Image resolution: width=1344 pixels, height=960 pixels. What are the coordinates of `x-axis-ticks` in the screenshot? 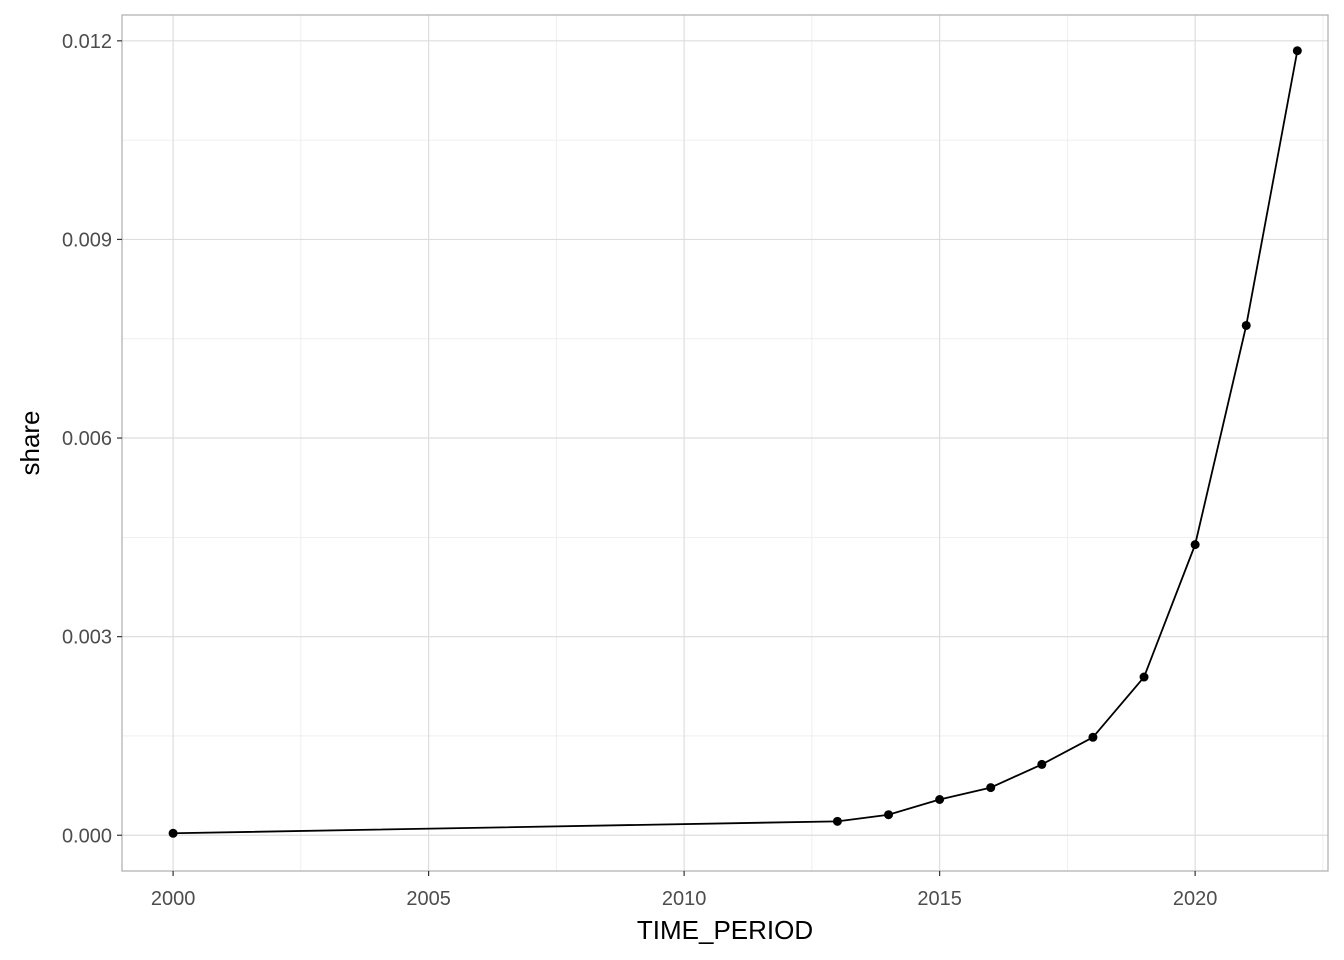 It's located at (684, 873).